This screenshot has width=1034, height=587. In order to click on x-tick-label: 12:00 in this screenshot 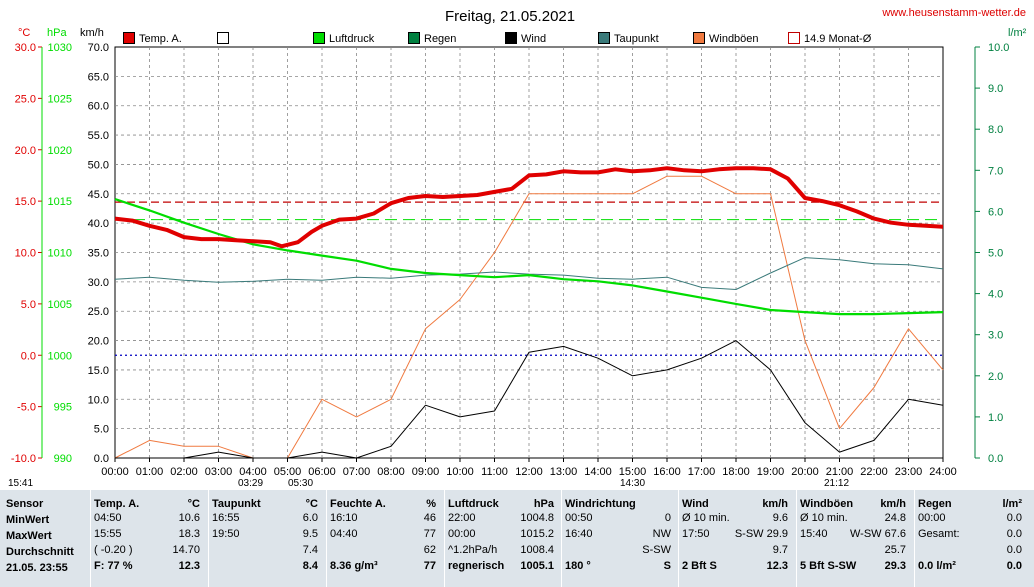, I will do `click(529, 472)`.